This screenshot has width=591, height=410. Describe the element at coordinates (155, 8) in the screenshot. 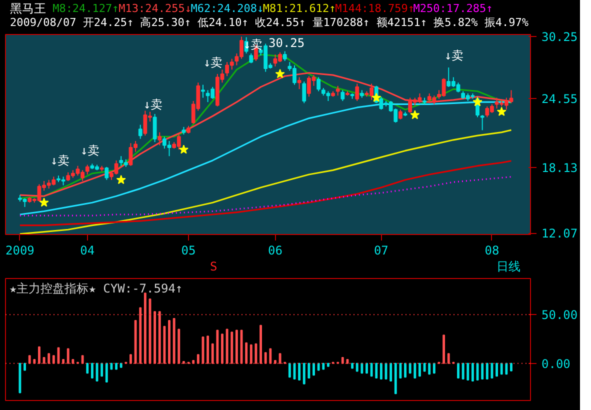

I see `text: M13:24.255↓` at that location.